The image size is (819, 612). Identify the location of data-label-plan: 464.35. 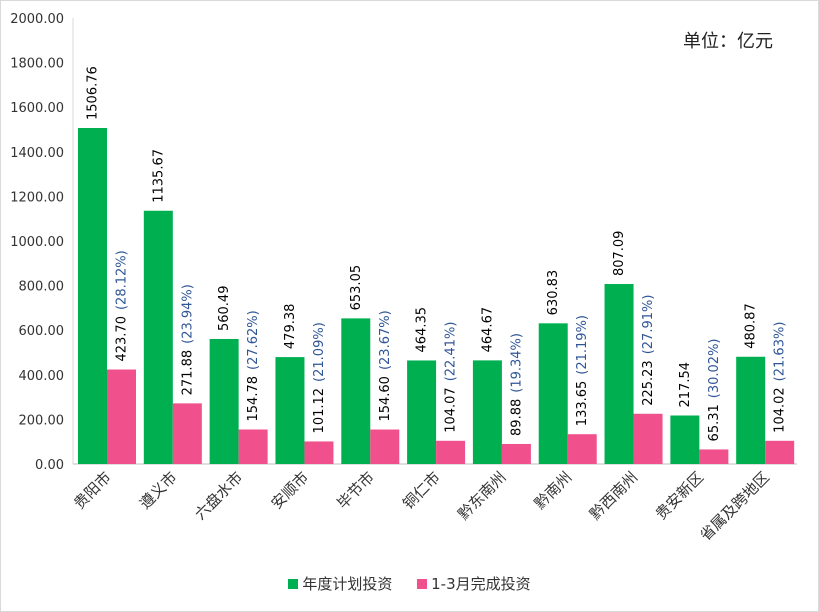
(422, 330).